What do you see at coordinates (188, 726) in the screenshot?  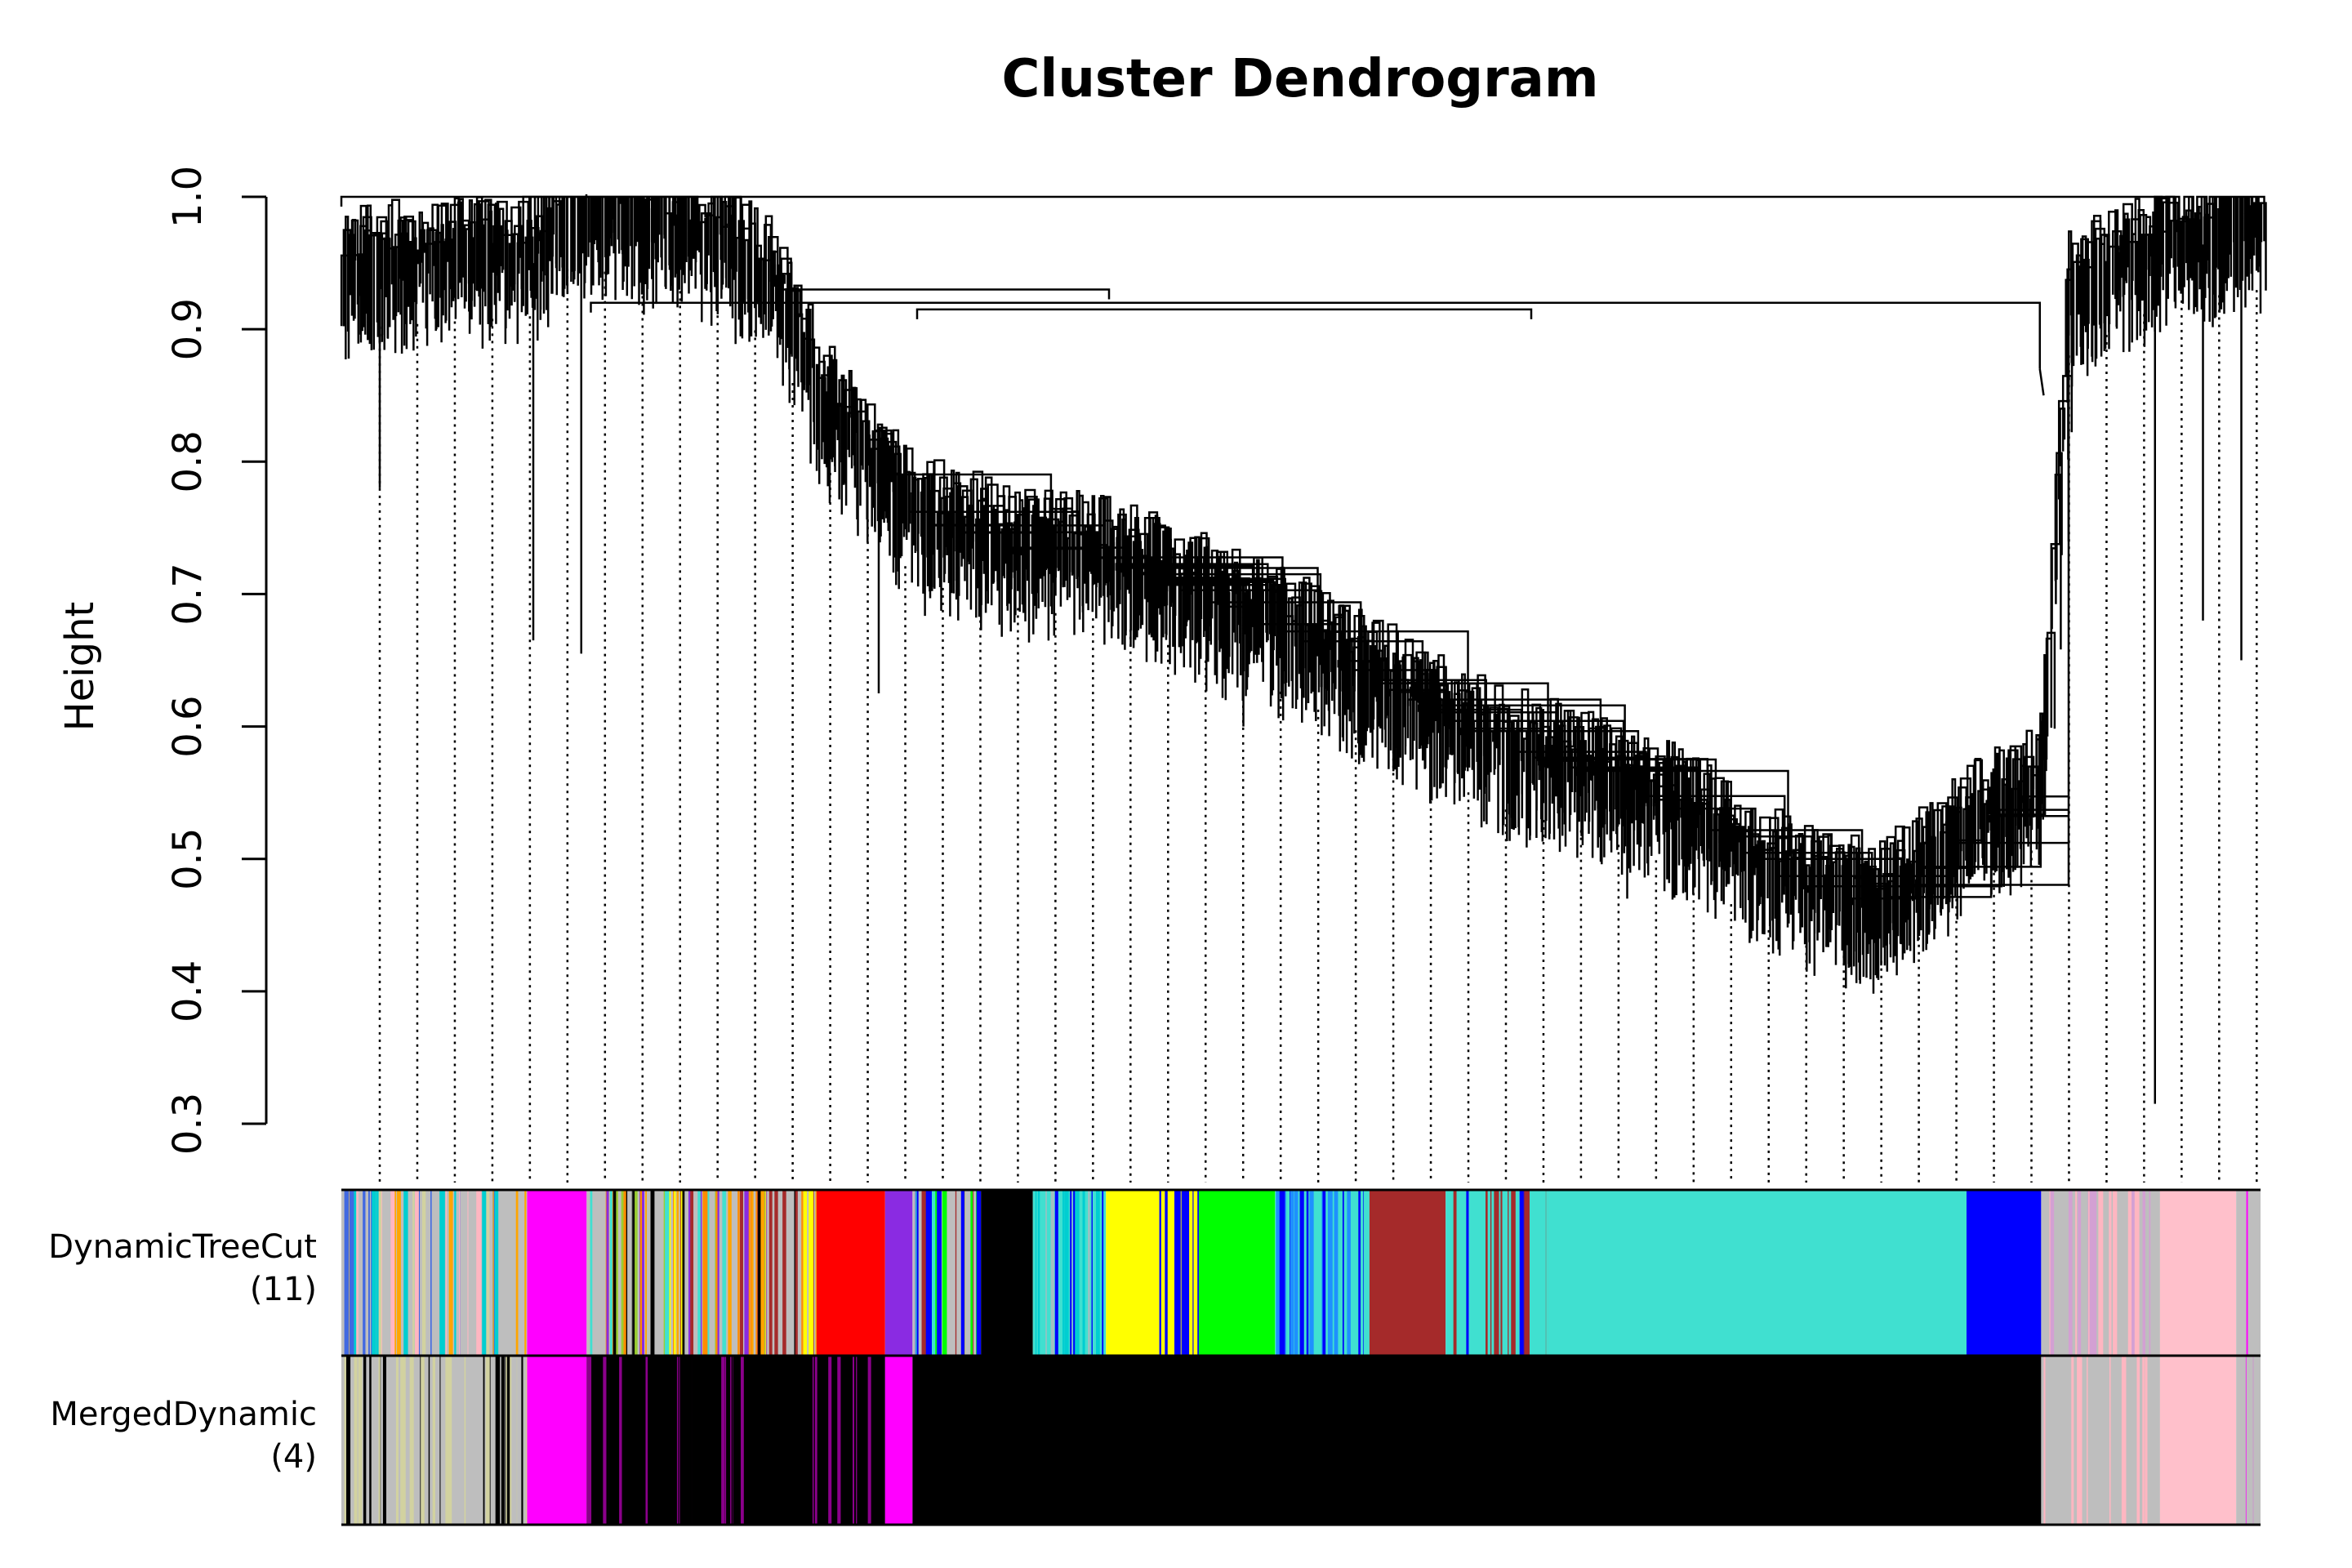 I see `y-tick-label: 0.6` at bounding box center [188, 726].